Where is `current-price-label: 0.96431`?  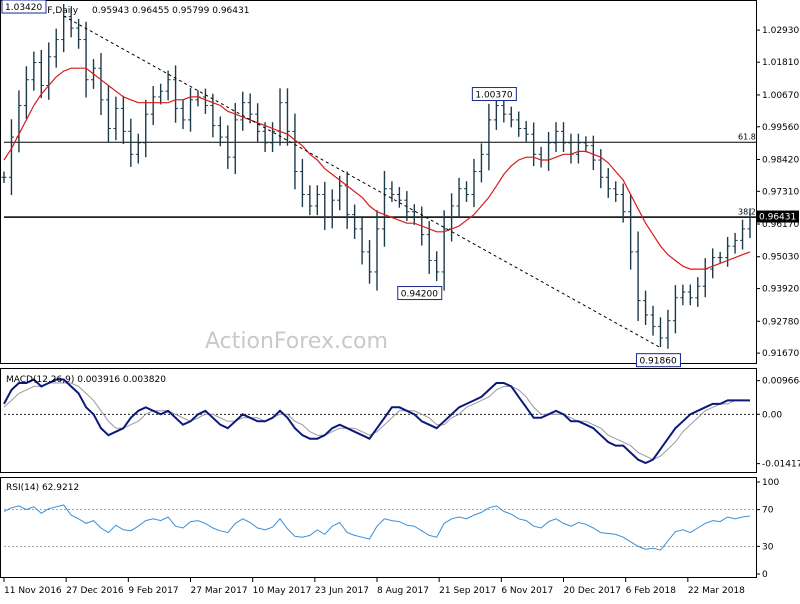 current-price-label: 0.96431 is located at coordinates (777, 218).